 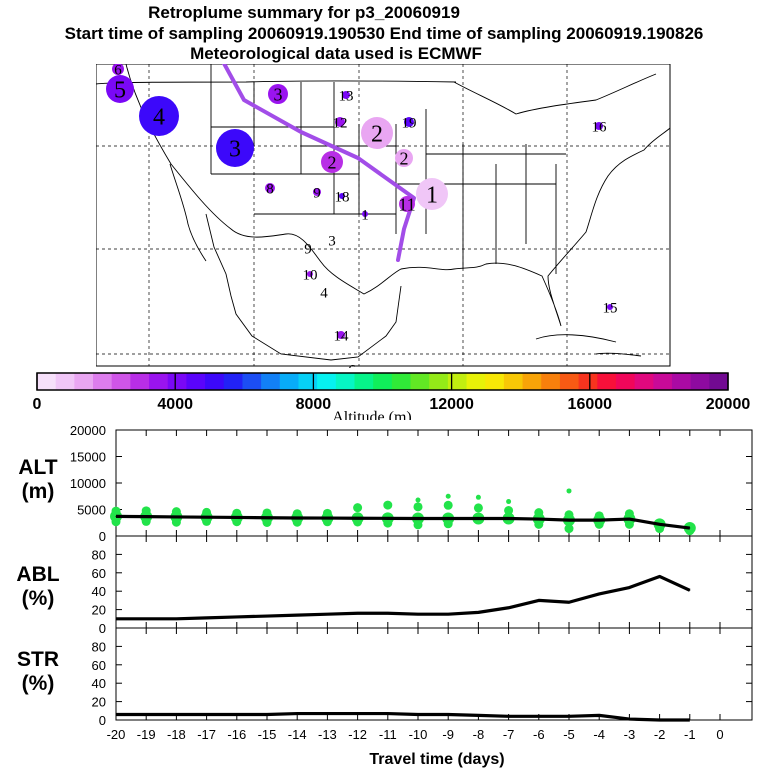 I want to click on colorbar-tick-label: 16000, so click(x=590, y=404).